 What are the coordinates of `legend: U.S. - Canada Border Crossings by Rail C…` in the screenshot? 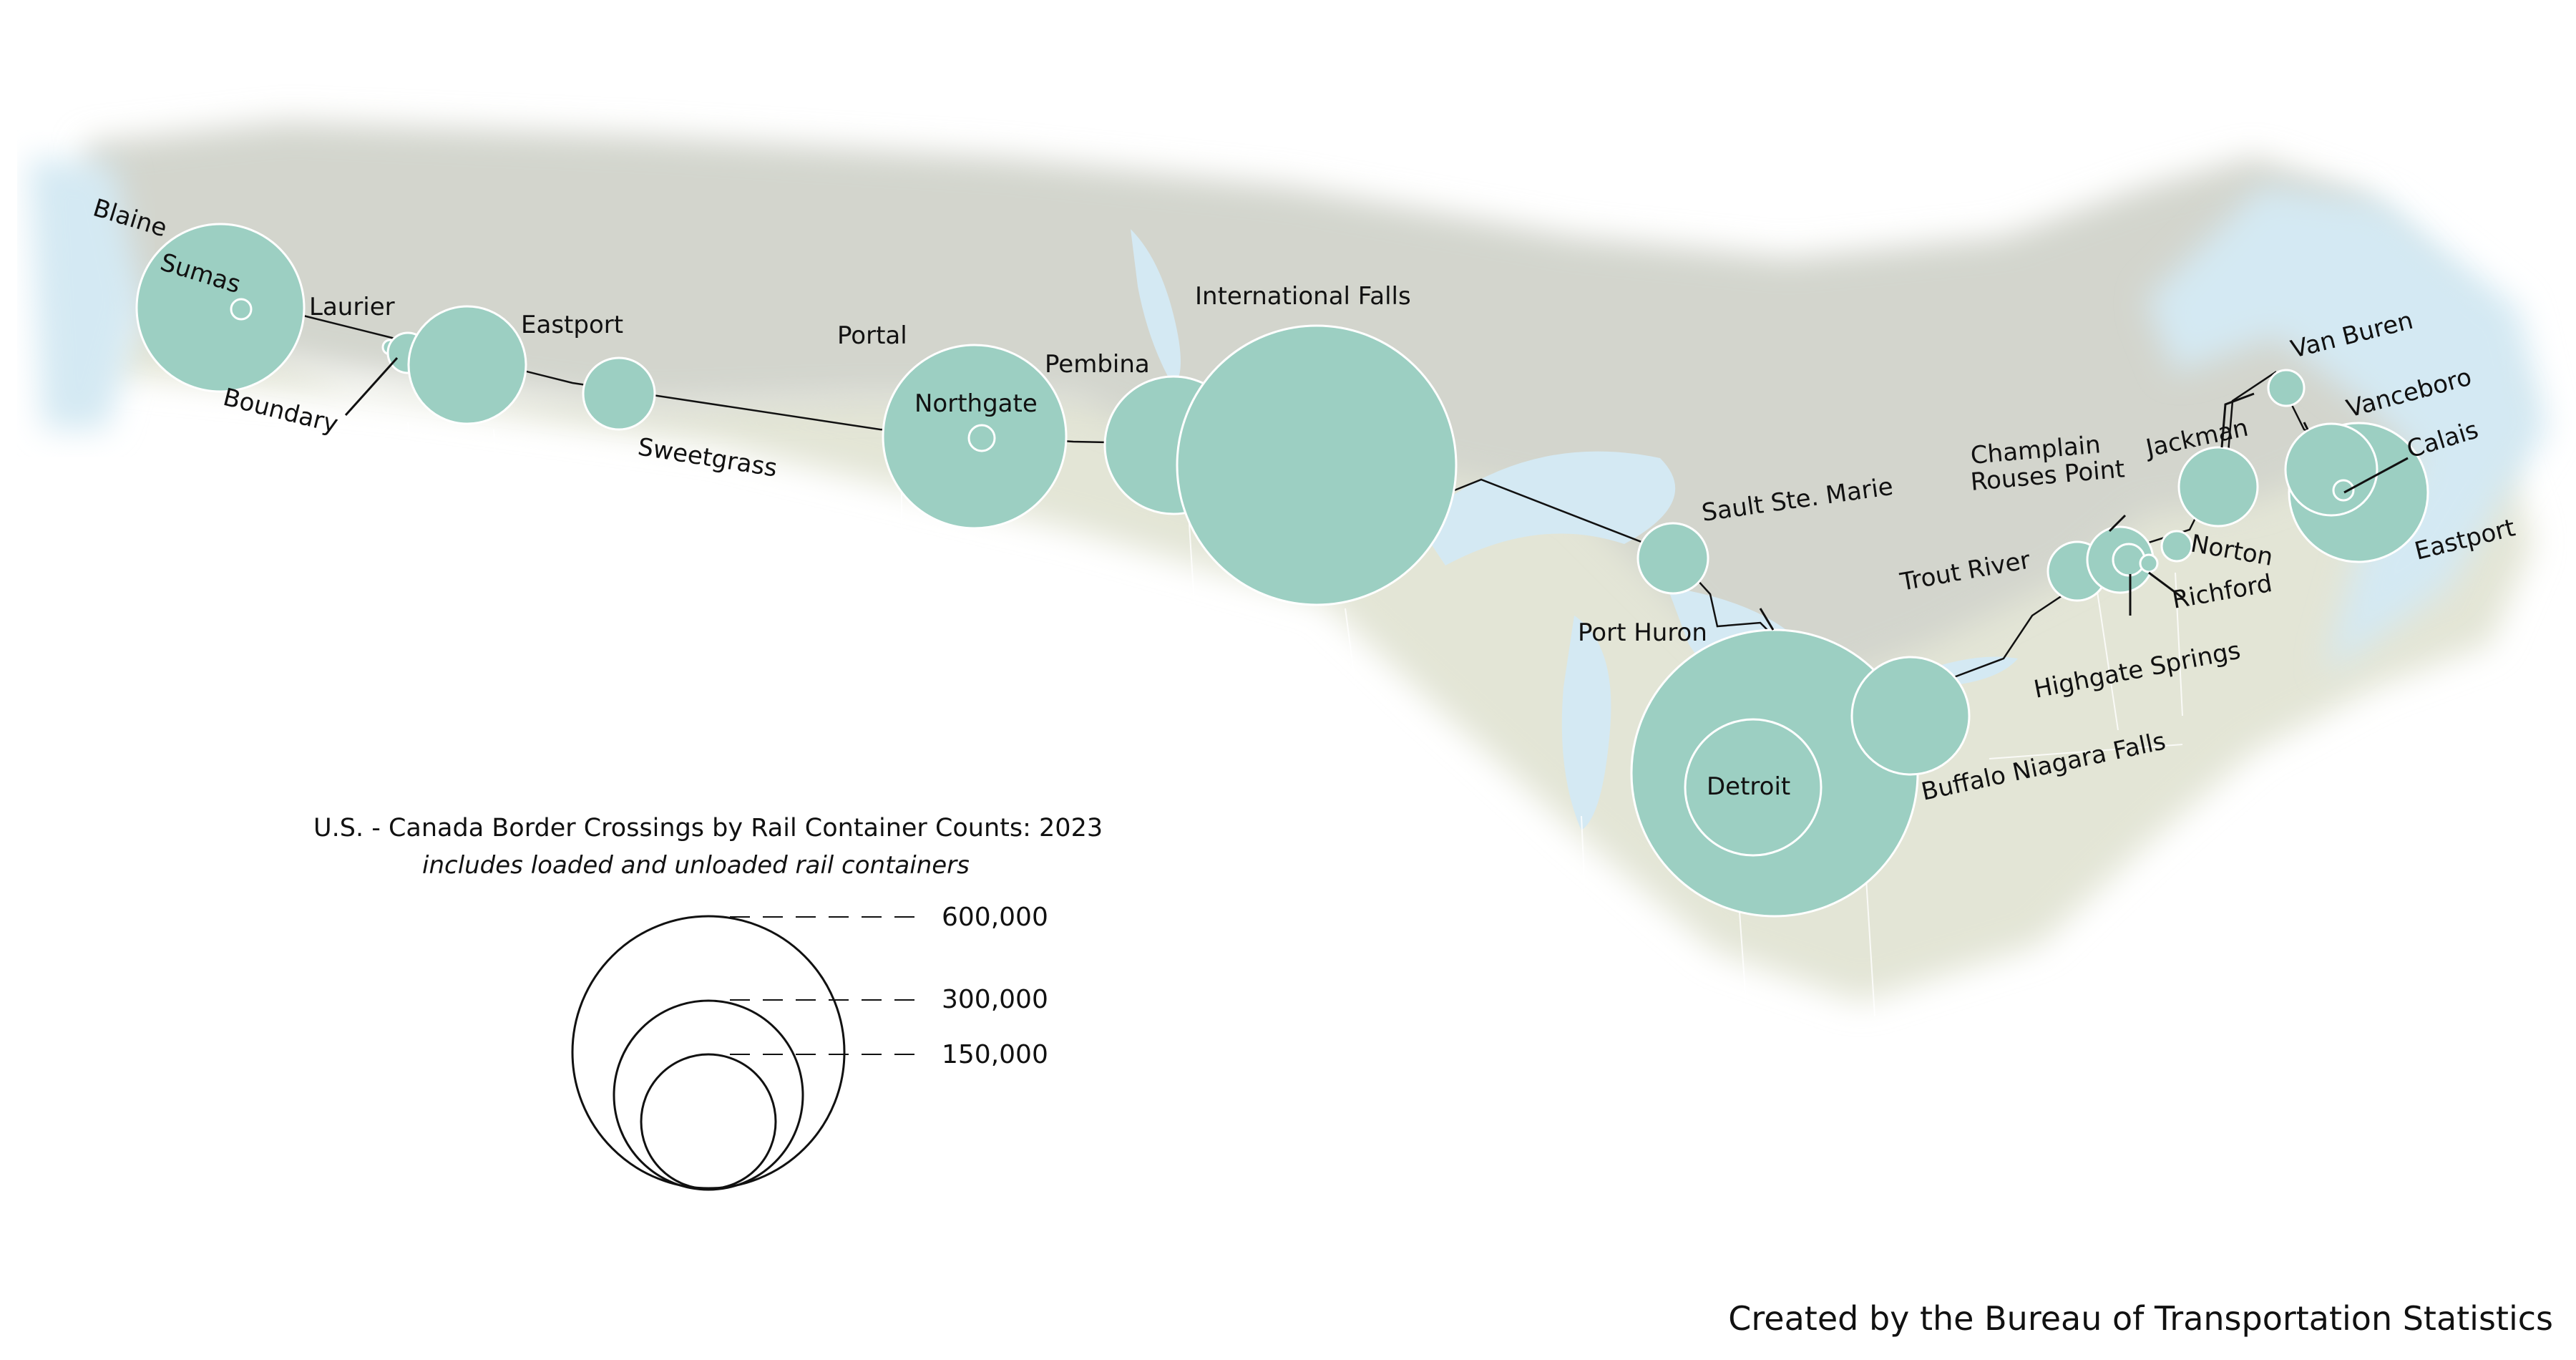 It's located at (708, 1002).